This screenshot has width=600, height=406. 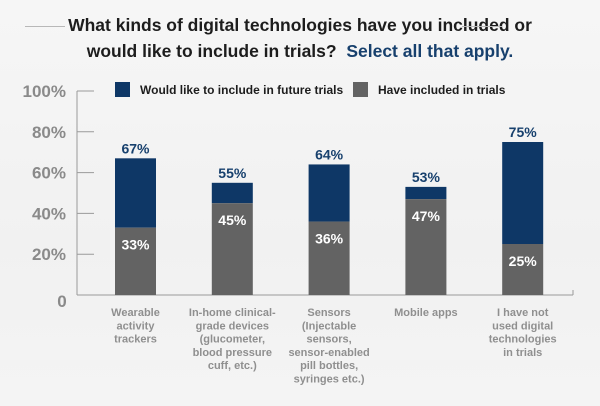 What do you see at coordinates (45, 26) in the screenshot?
I see `title-rule-left` at bounding box center [45, 26].